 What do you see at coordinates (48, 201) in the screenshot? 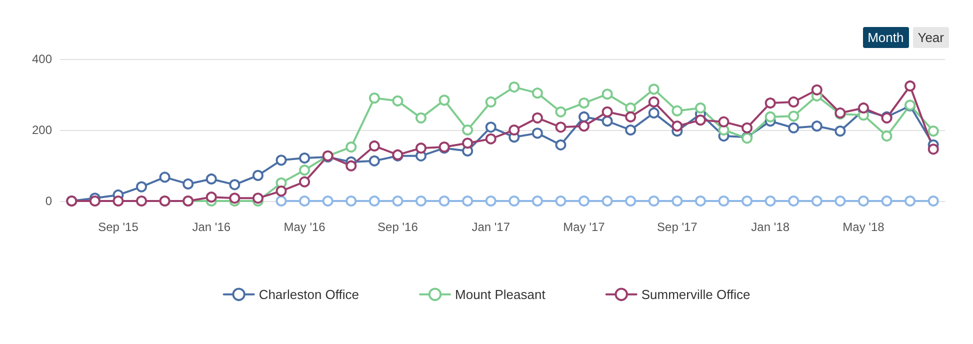
I see `y-tick-label: 0` at bounding box center [48, 201].